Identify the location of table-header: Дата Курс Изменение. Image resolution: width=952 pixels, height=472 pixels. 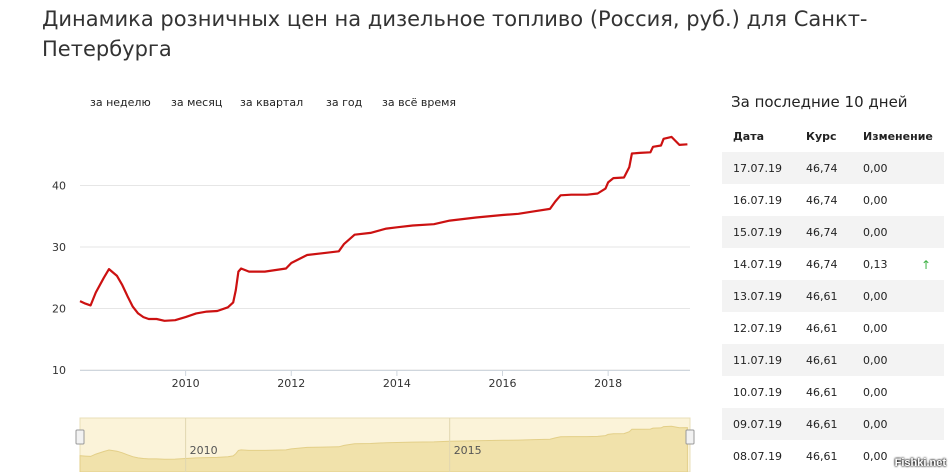
(833, 136).